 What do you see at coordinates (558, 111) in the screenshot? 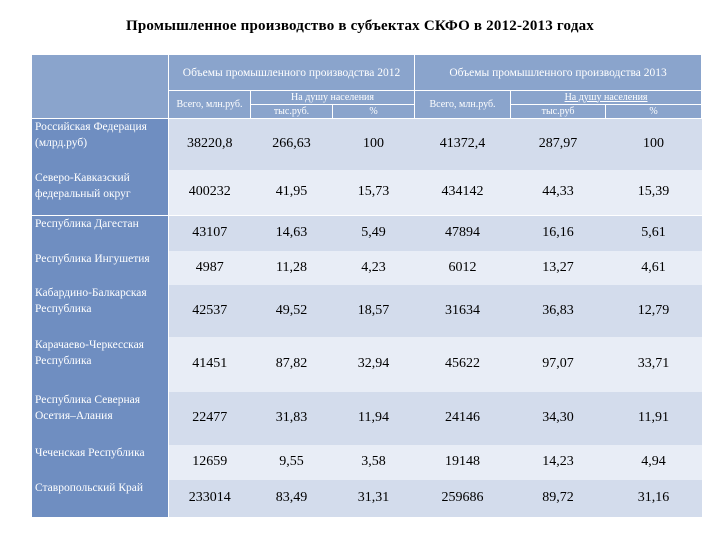
I see `col-thousand-2013: тыс.руб` at bounding box center [558, 111].